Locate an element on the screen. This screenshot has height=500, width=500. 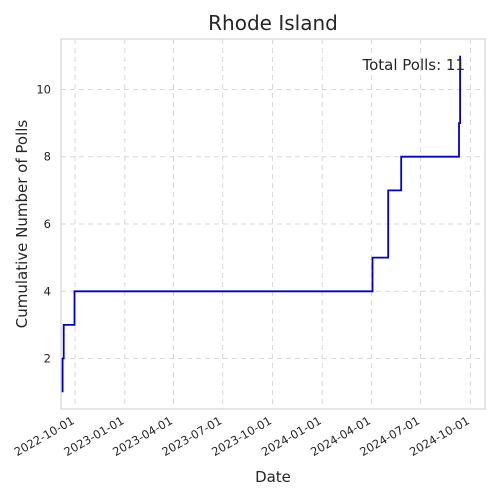
y-tick-label: 2 is located at coordinates (47, 359).